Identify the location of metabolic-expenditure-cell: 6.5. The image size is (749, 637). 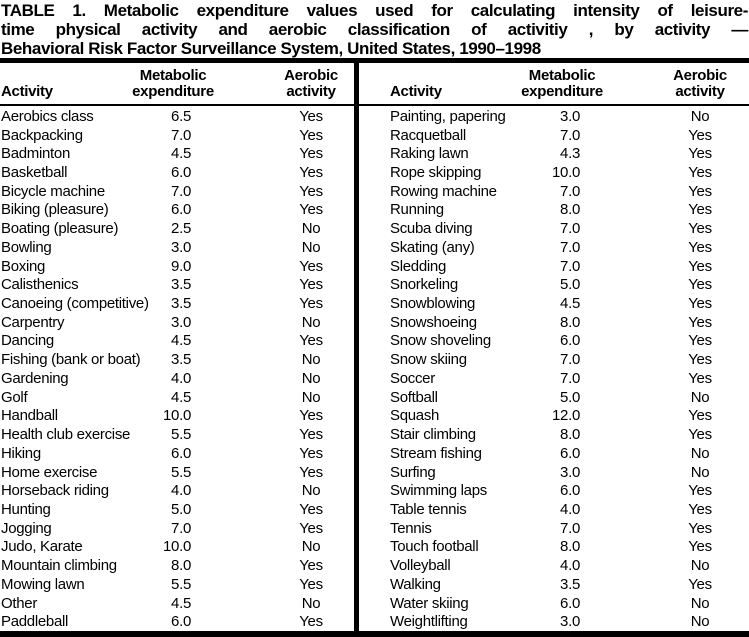
(181, 116).